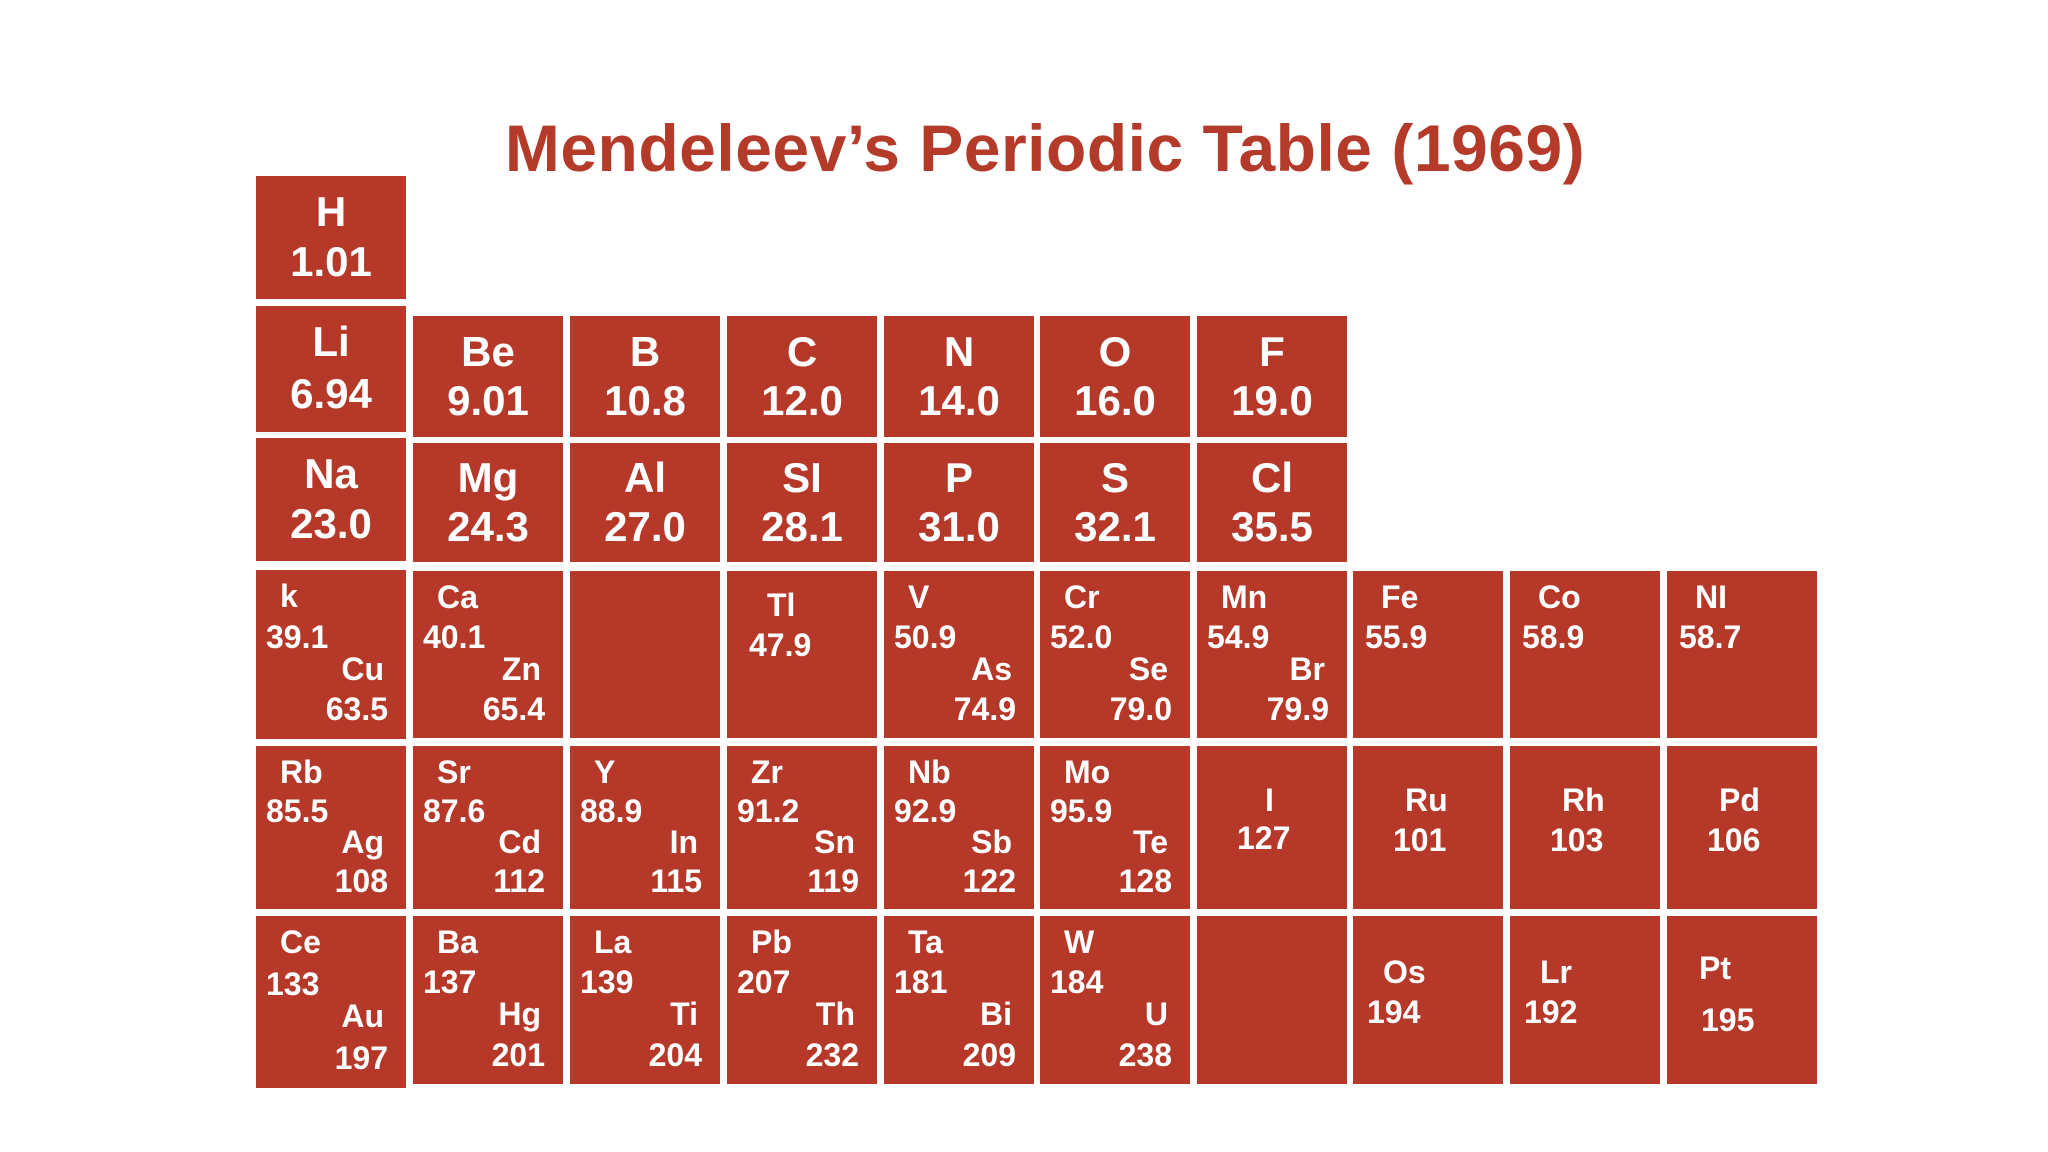 This screenshot has height=1152, width=2048. Describe the element at coordinates (1115, 654) in the screenshot. I see `element-cell-cr: Cr 52.0 Se 79.0` at that location.